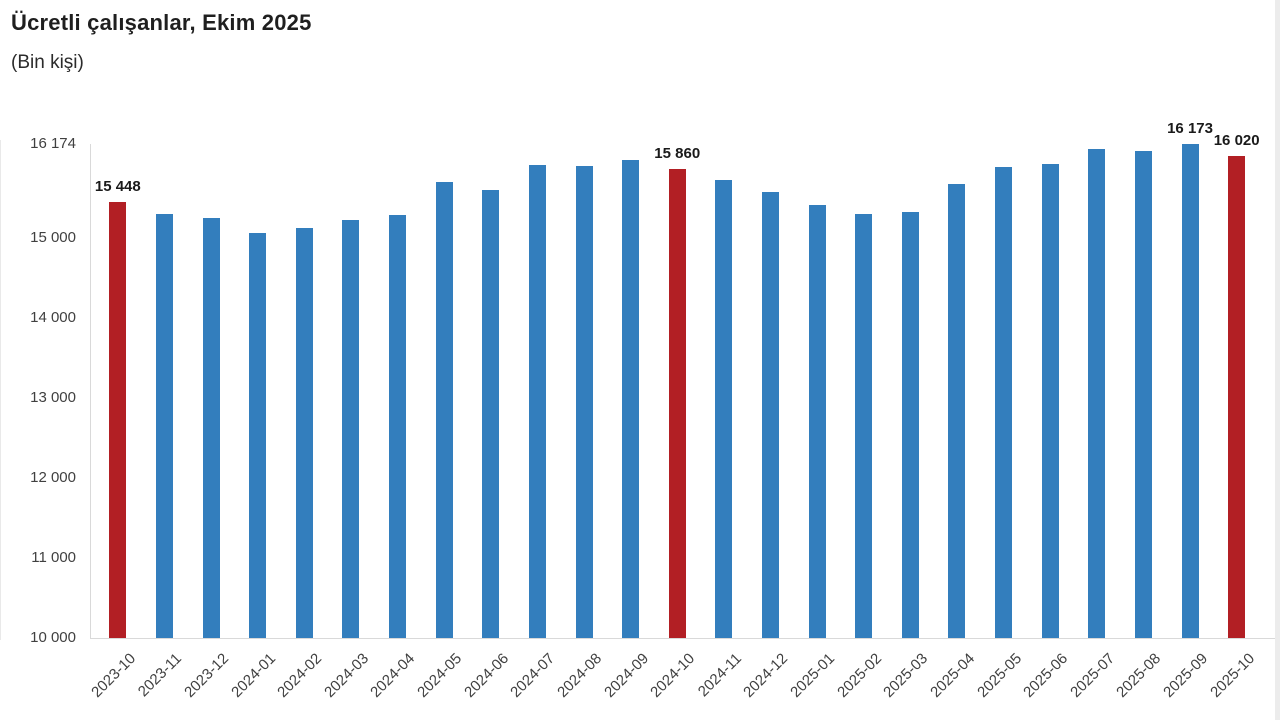 The height and width of the screenshot is (720, 1280). Describe the element at coordinates (1190, 129) in the screenshot. I see `bar-value-label-2025-09: 16 173` at that location.